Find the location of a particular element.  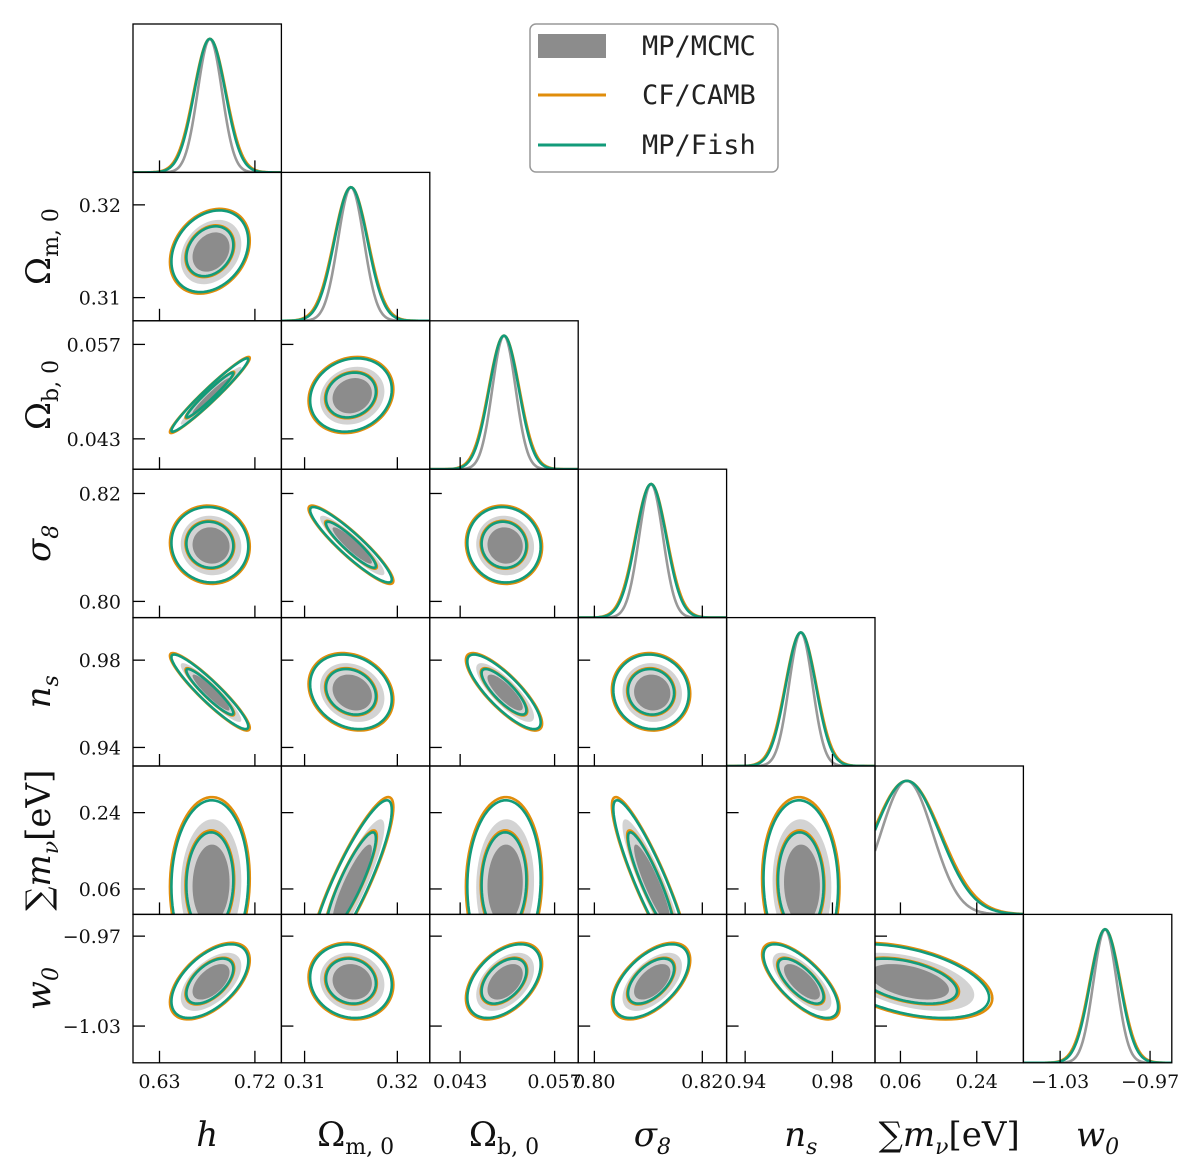

xtick-label-om-1: 0.32 is located at coordinates (397, 1082).